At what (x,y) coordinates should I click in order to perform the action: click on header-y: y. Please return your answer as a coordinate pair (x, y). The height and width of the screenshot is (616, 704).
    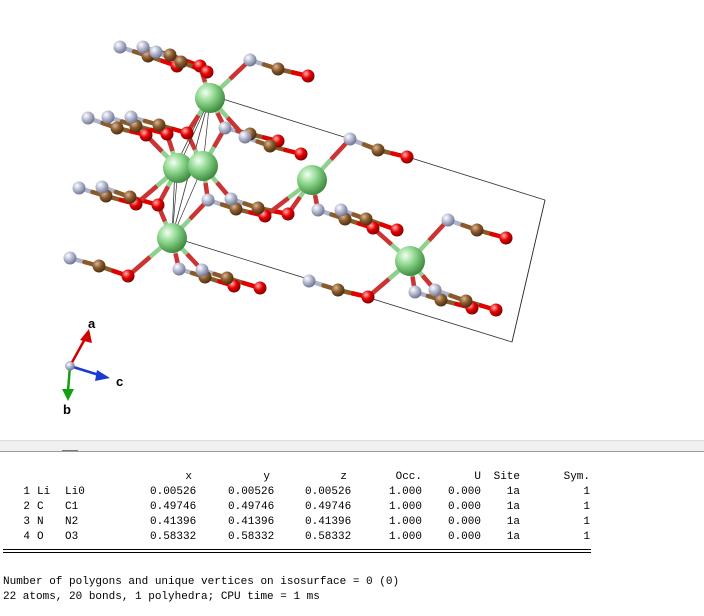
    Looking at the image, I should click on (266, 477).